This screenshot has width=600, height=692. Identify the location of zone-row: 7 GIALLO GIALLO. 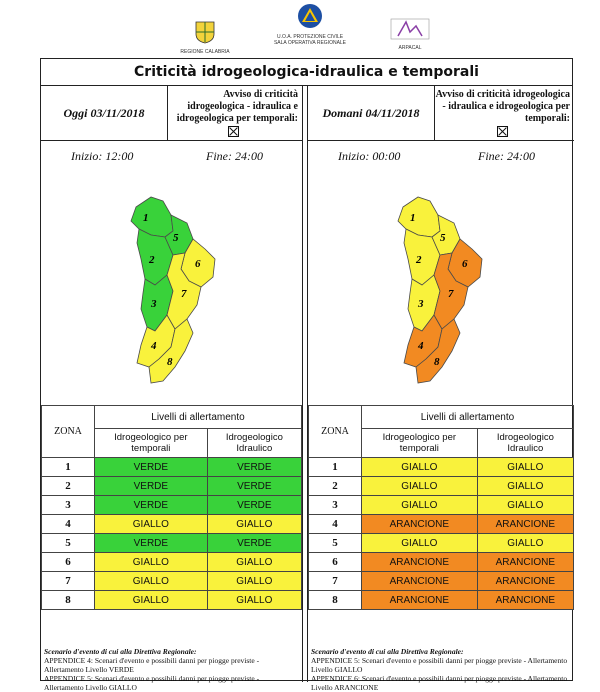
(172, 581).